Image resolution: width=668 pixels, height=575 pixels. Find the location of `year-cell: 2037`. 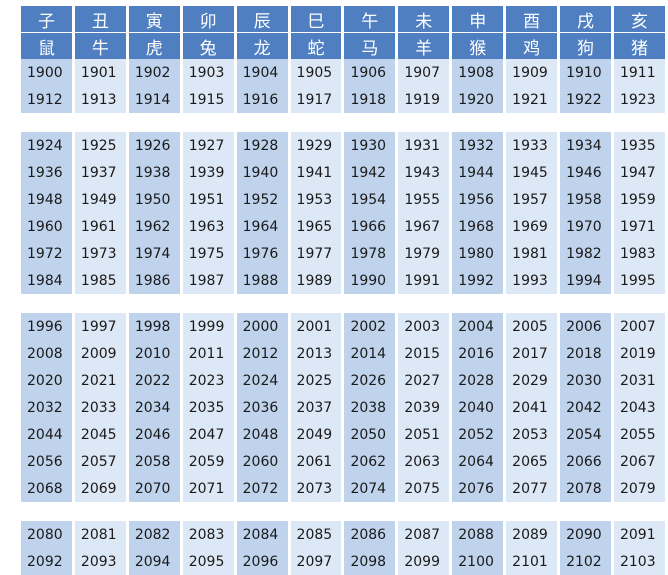

year-cell: 2037 is located at coordinates (316, 407).